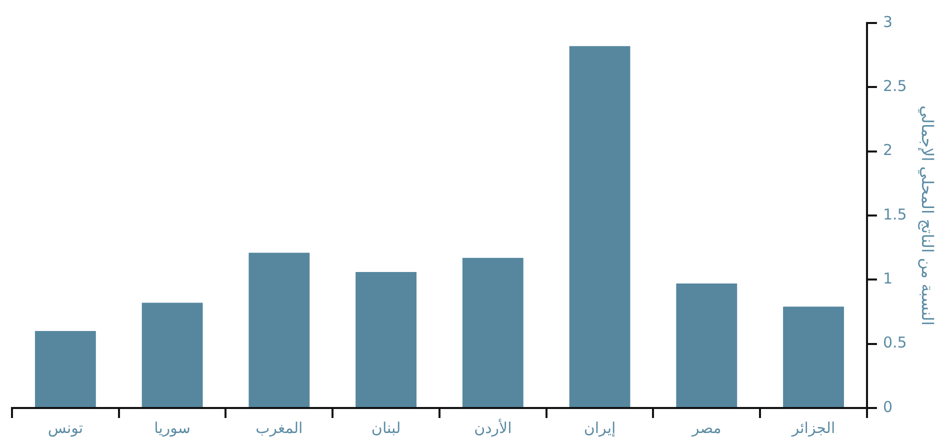  What do you see at coordinates (493, 427) in the screenshot?
I see `x-tick-label: الأردن` at bounding box center [493, 427].